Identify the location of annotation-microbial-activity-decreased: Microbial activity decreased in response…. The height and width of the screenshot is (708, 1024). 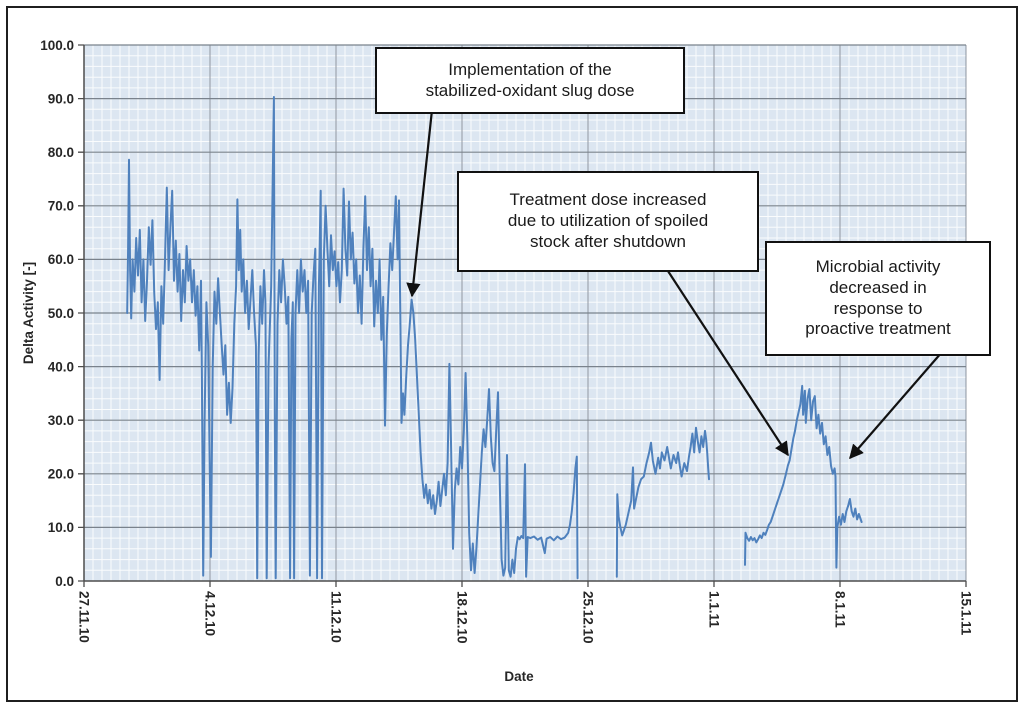
(878, 298).